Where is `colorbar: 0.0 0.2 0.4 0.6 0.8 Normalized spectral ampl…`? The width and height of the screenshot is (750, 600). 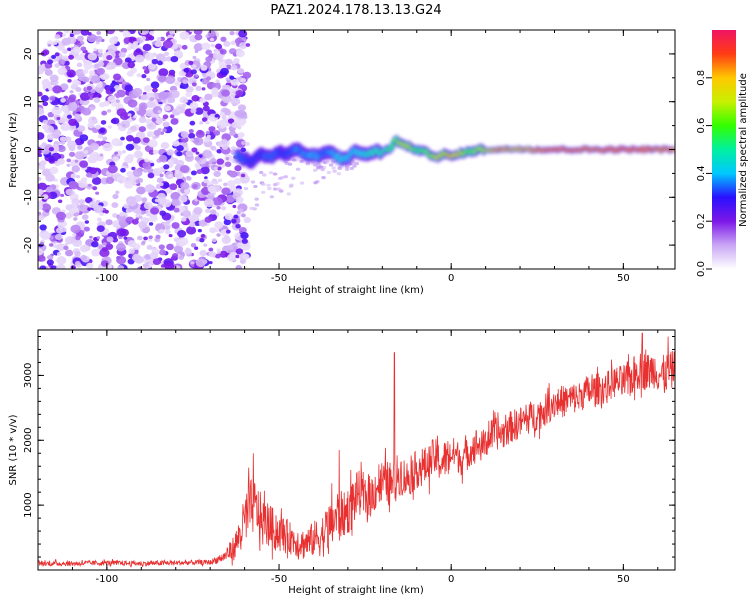 colorbar: 0.0 0.2 0.4 0.6 0.8 Normalized spectral ampl… is located at coordinates (722, 153).